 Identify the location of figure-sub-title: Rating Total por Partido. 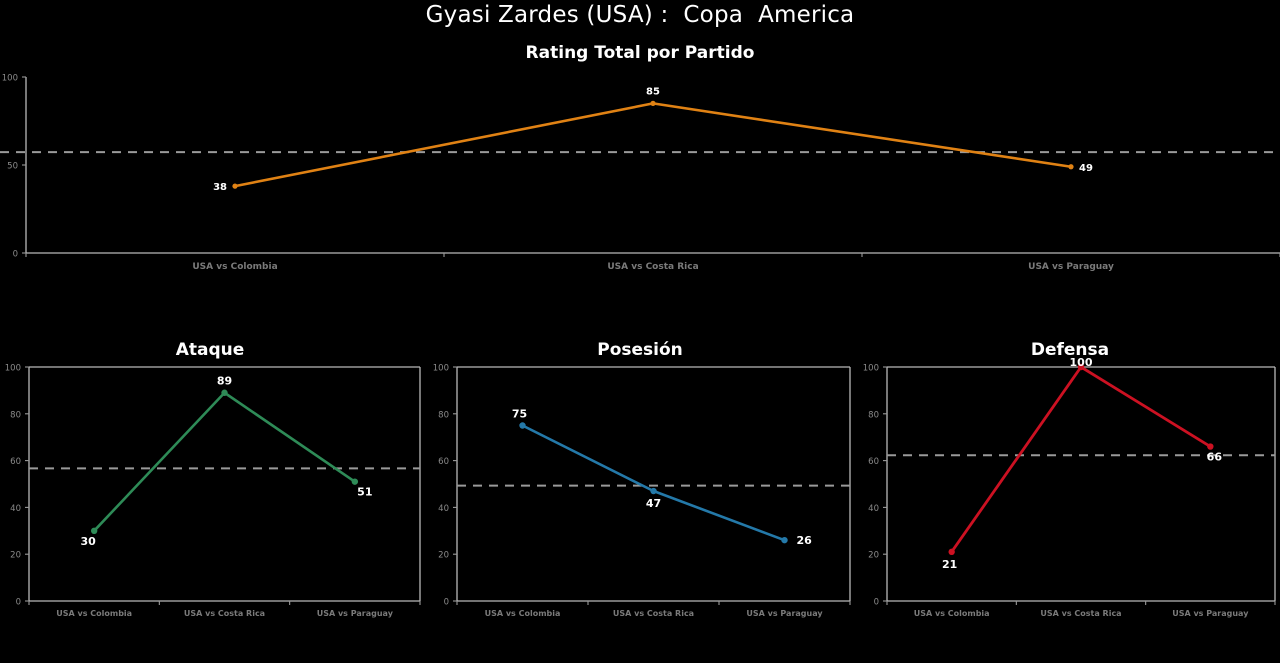
(640, 53).